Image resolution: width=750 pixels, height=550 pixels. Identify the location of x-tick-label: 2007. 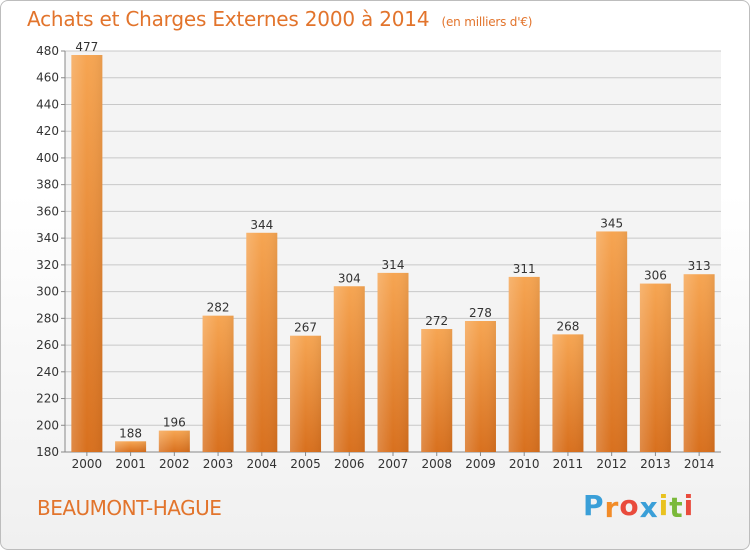
(393, 464).